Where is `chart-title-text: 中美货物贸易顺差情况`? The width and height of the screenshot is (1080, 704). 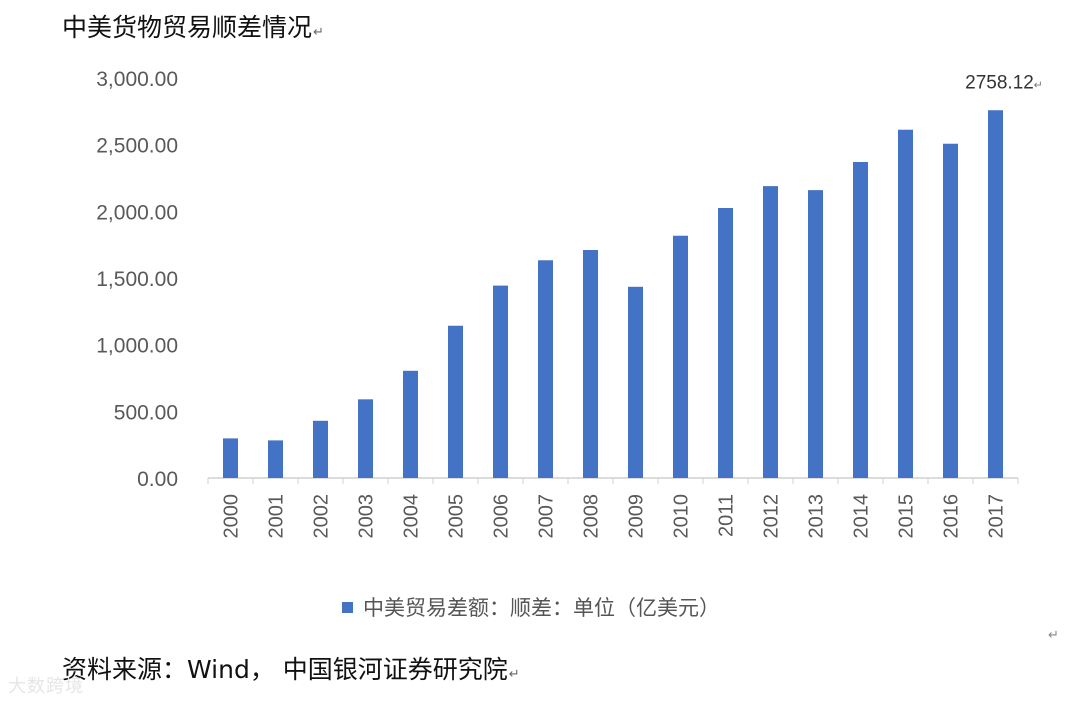
chart-title-text: 中美货物贸易顺差情况 is located at coordinates (187, 27).